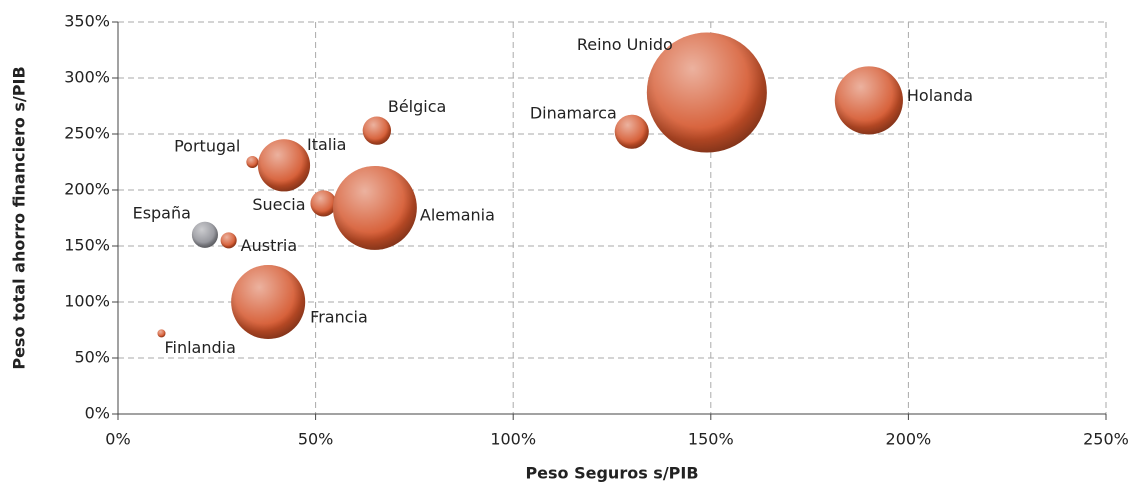  What do you see at coordinates (316, 439) in the screenshot?
I see `x-tick-label: 50%` at bounding box center [316, 439].